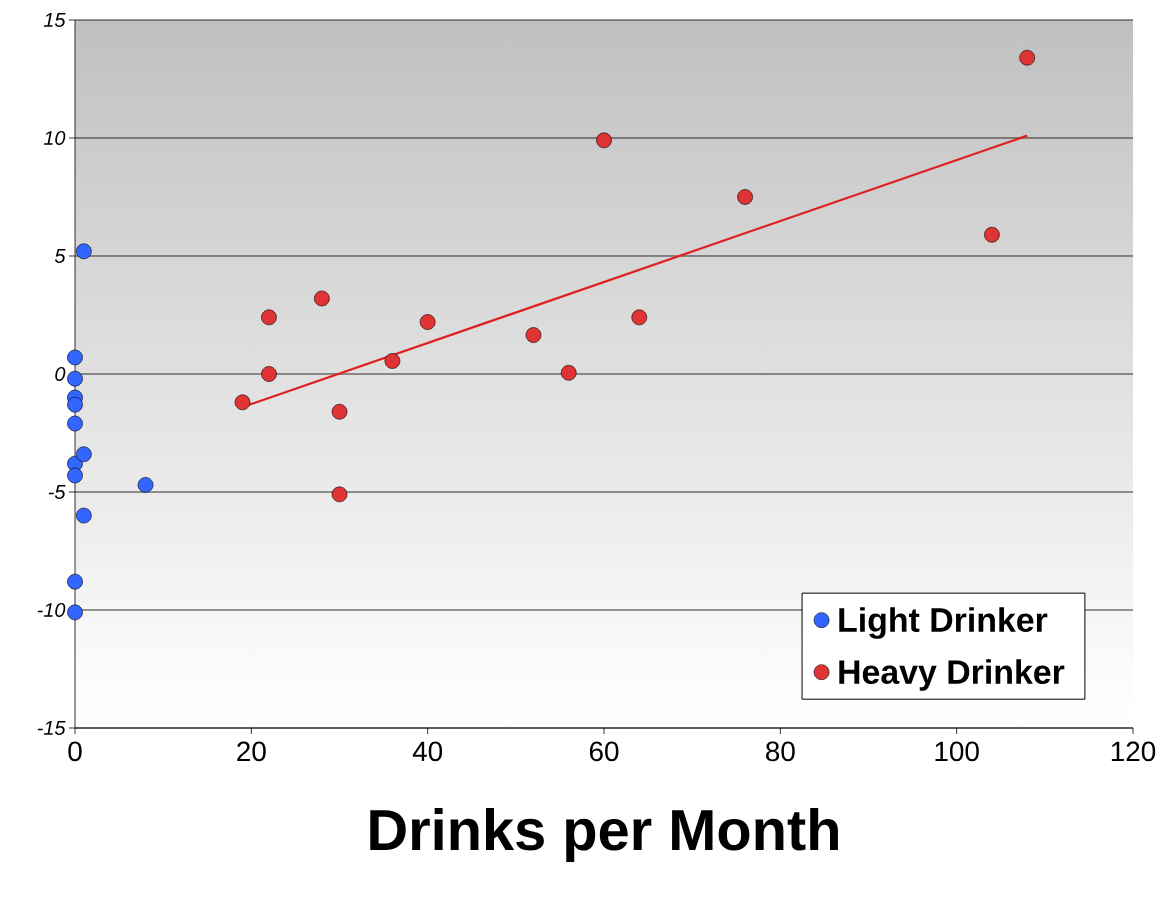 The image size is (1173, 907). What do you see at coordinates (51, 728) in the screenshot?
I see `y-tick-label: -15` at bounding box center [51, 728].